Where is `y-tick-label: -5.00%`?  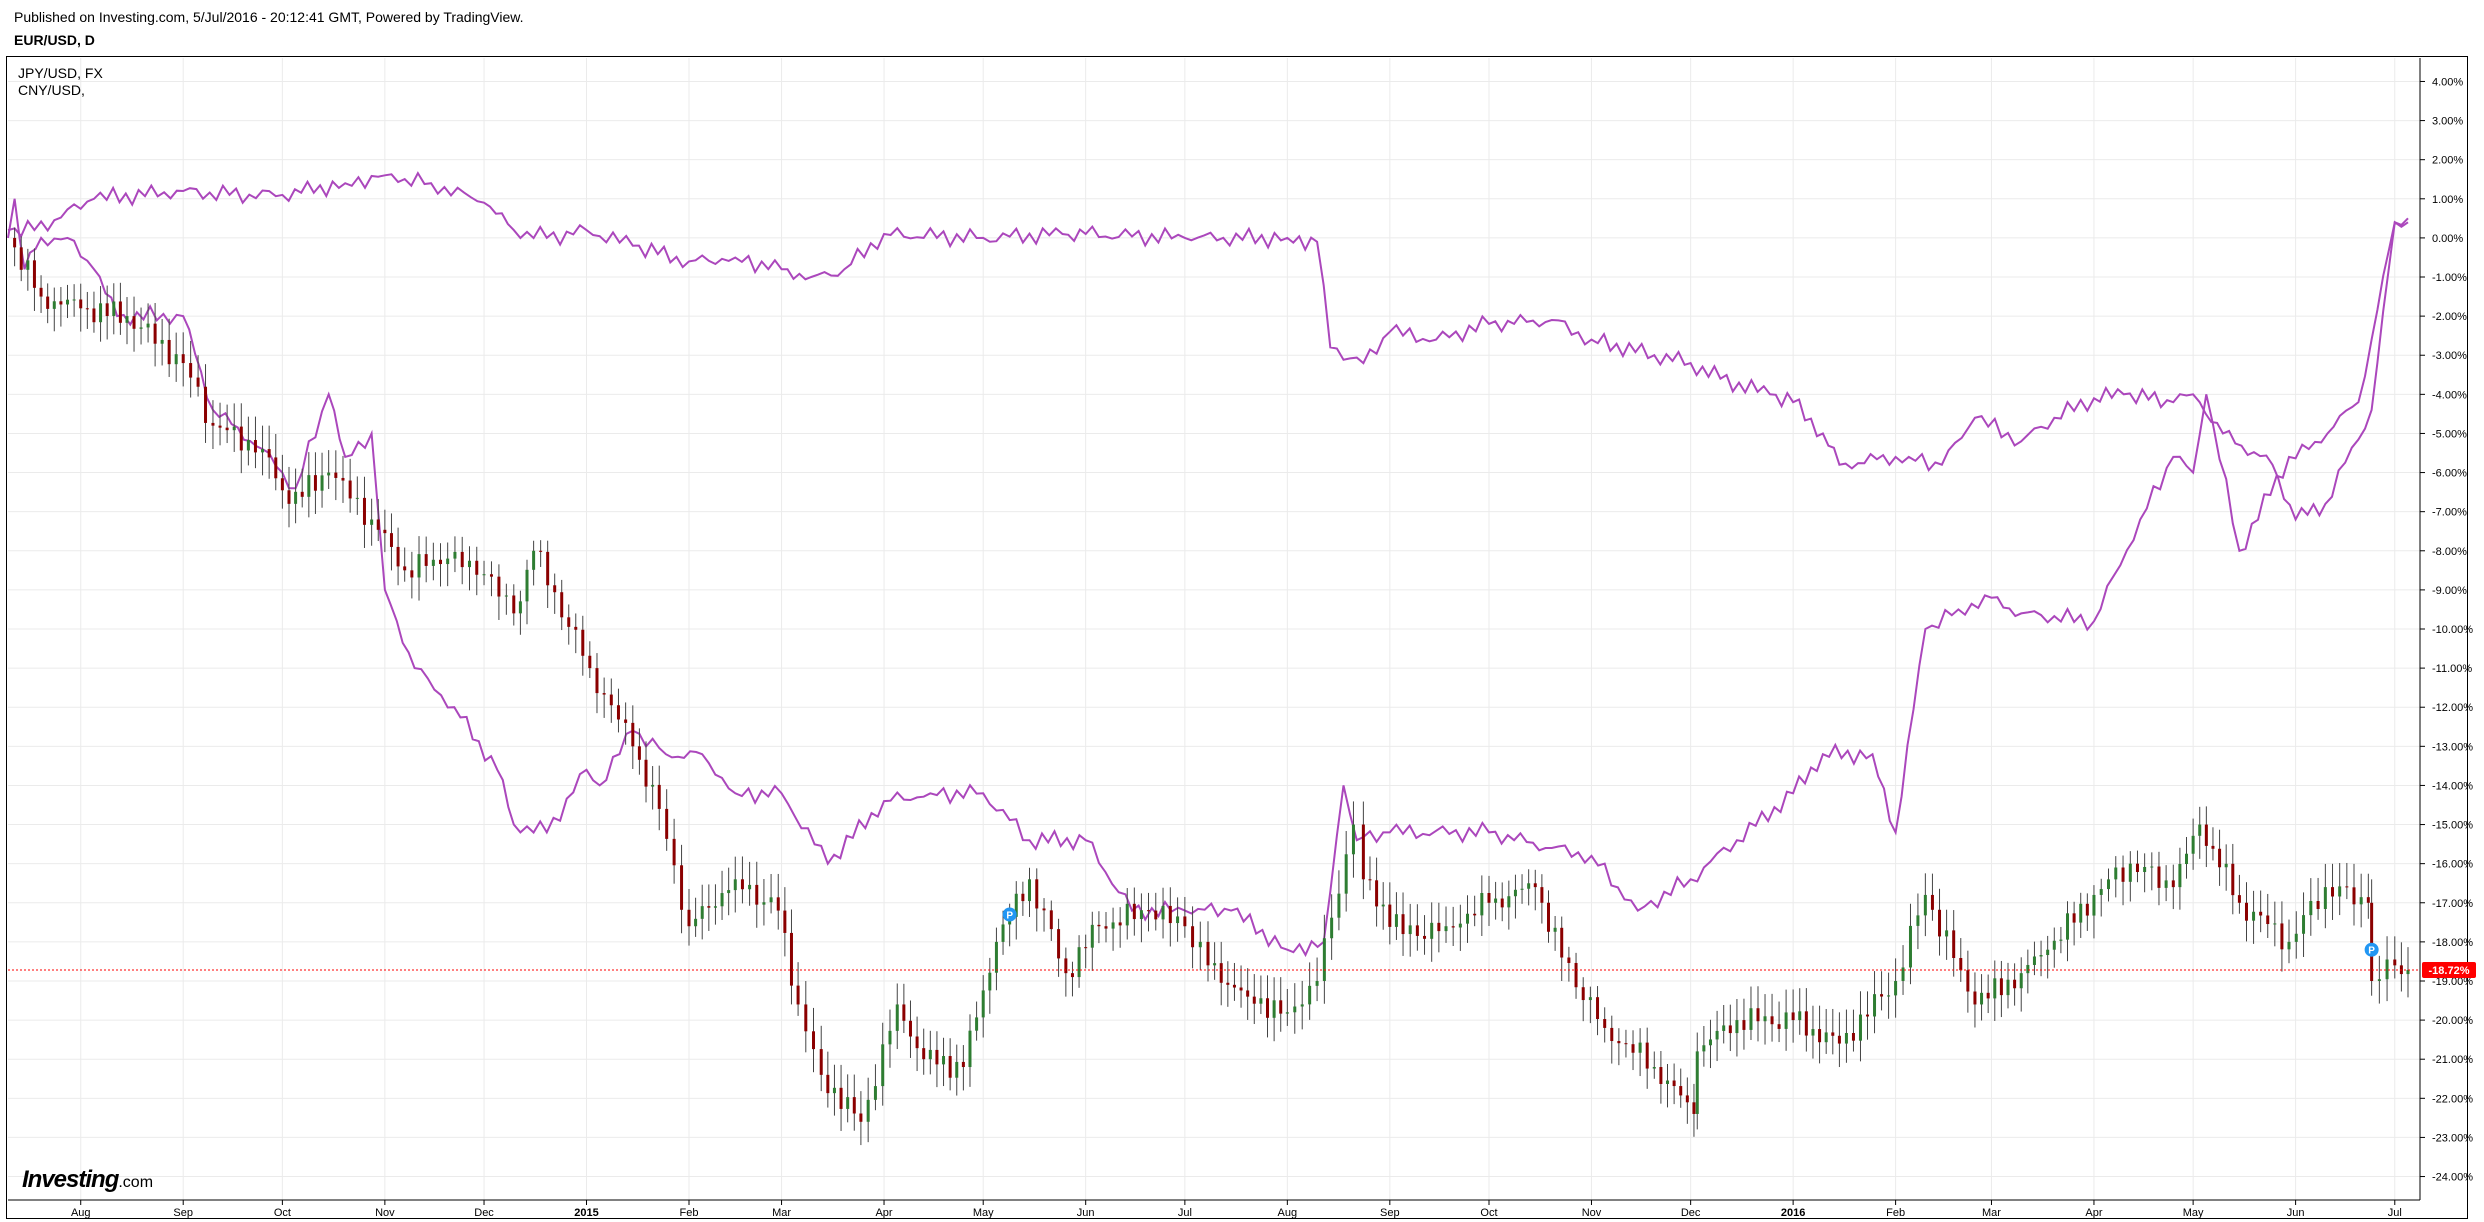
y-tick-label: -5.00% is located at coordinates (2449, 434).